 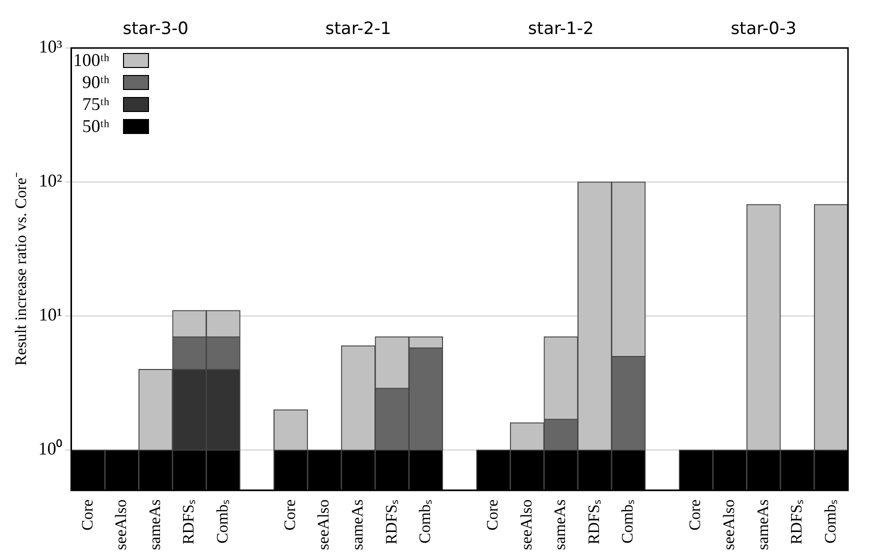 I want to click on text: star-2-1, so click(x=358, y=28).